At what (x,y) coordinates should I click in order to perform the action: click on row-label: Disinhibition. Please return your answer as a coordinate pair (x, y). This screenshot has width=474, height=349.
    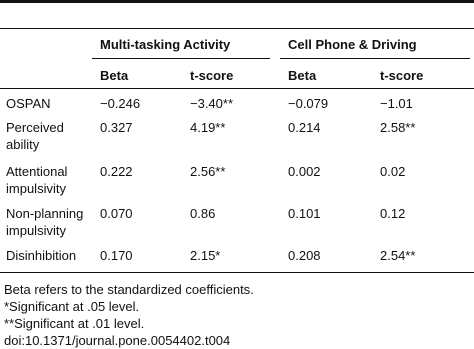
    Looking at the image, I should click on (41, 255).